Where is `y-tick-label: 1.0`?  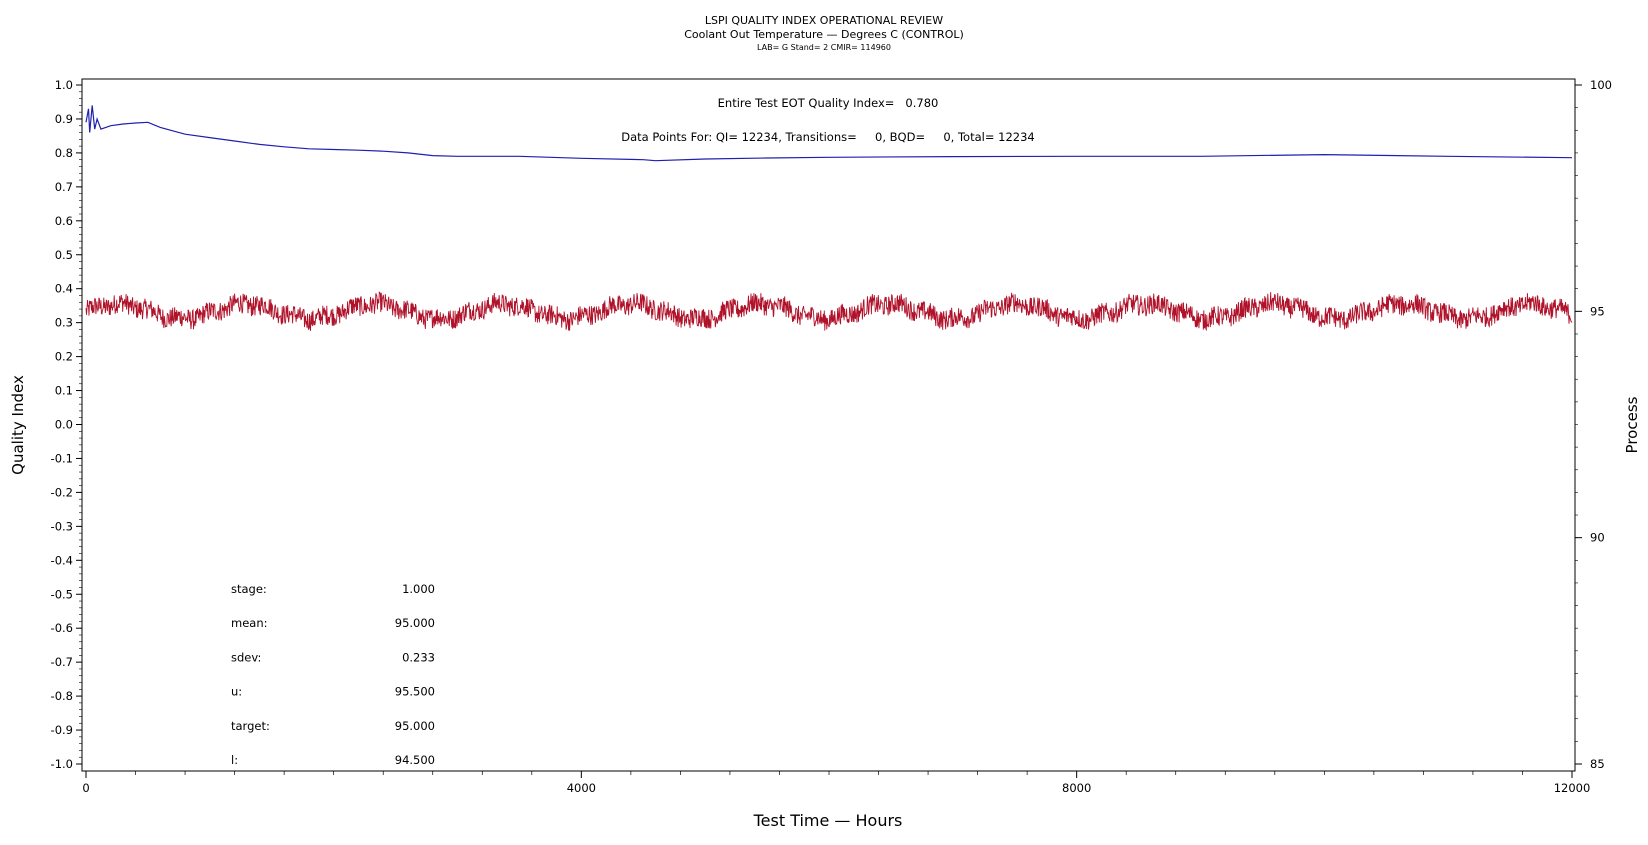
y-tick-label: 1.0 is located at coordinates (64, 85).